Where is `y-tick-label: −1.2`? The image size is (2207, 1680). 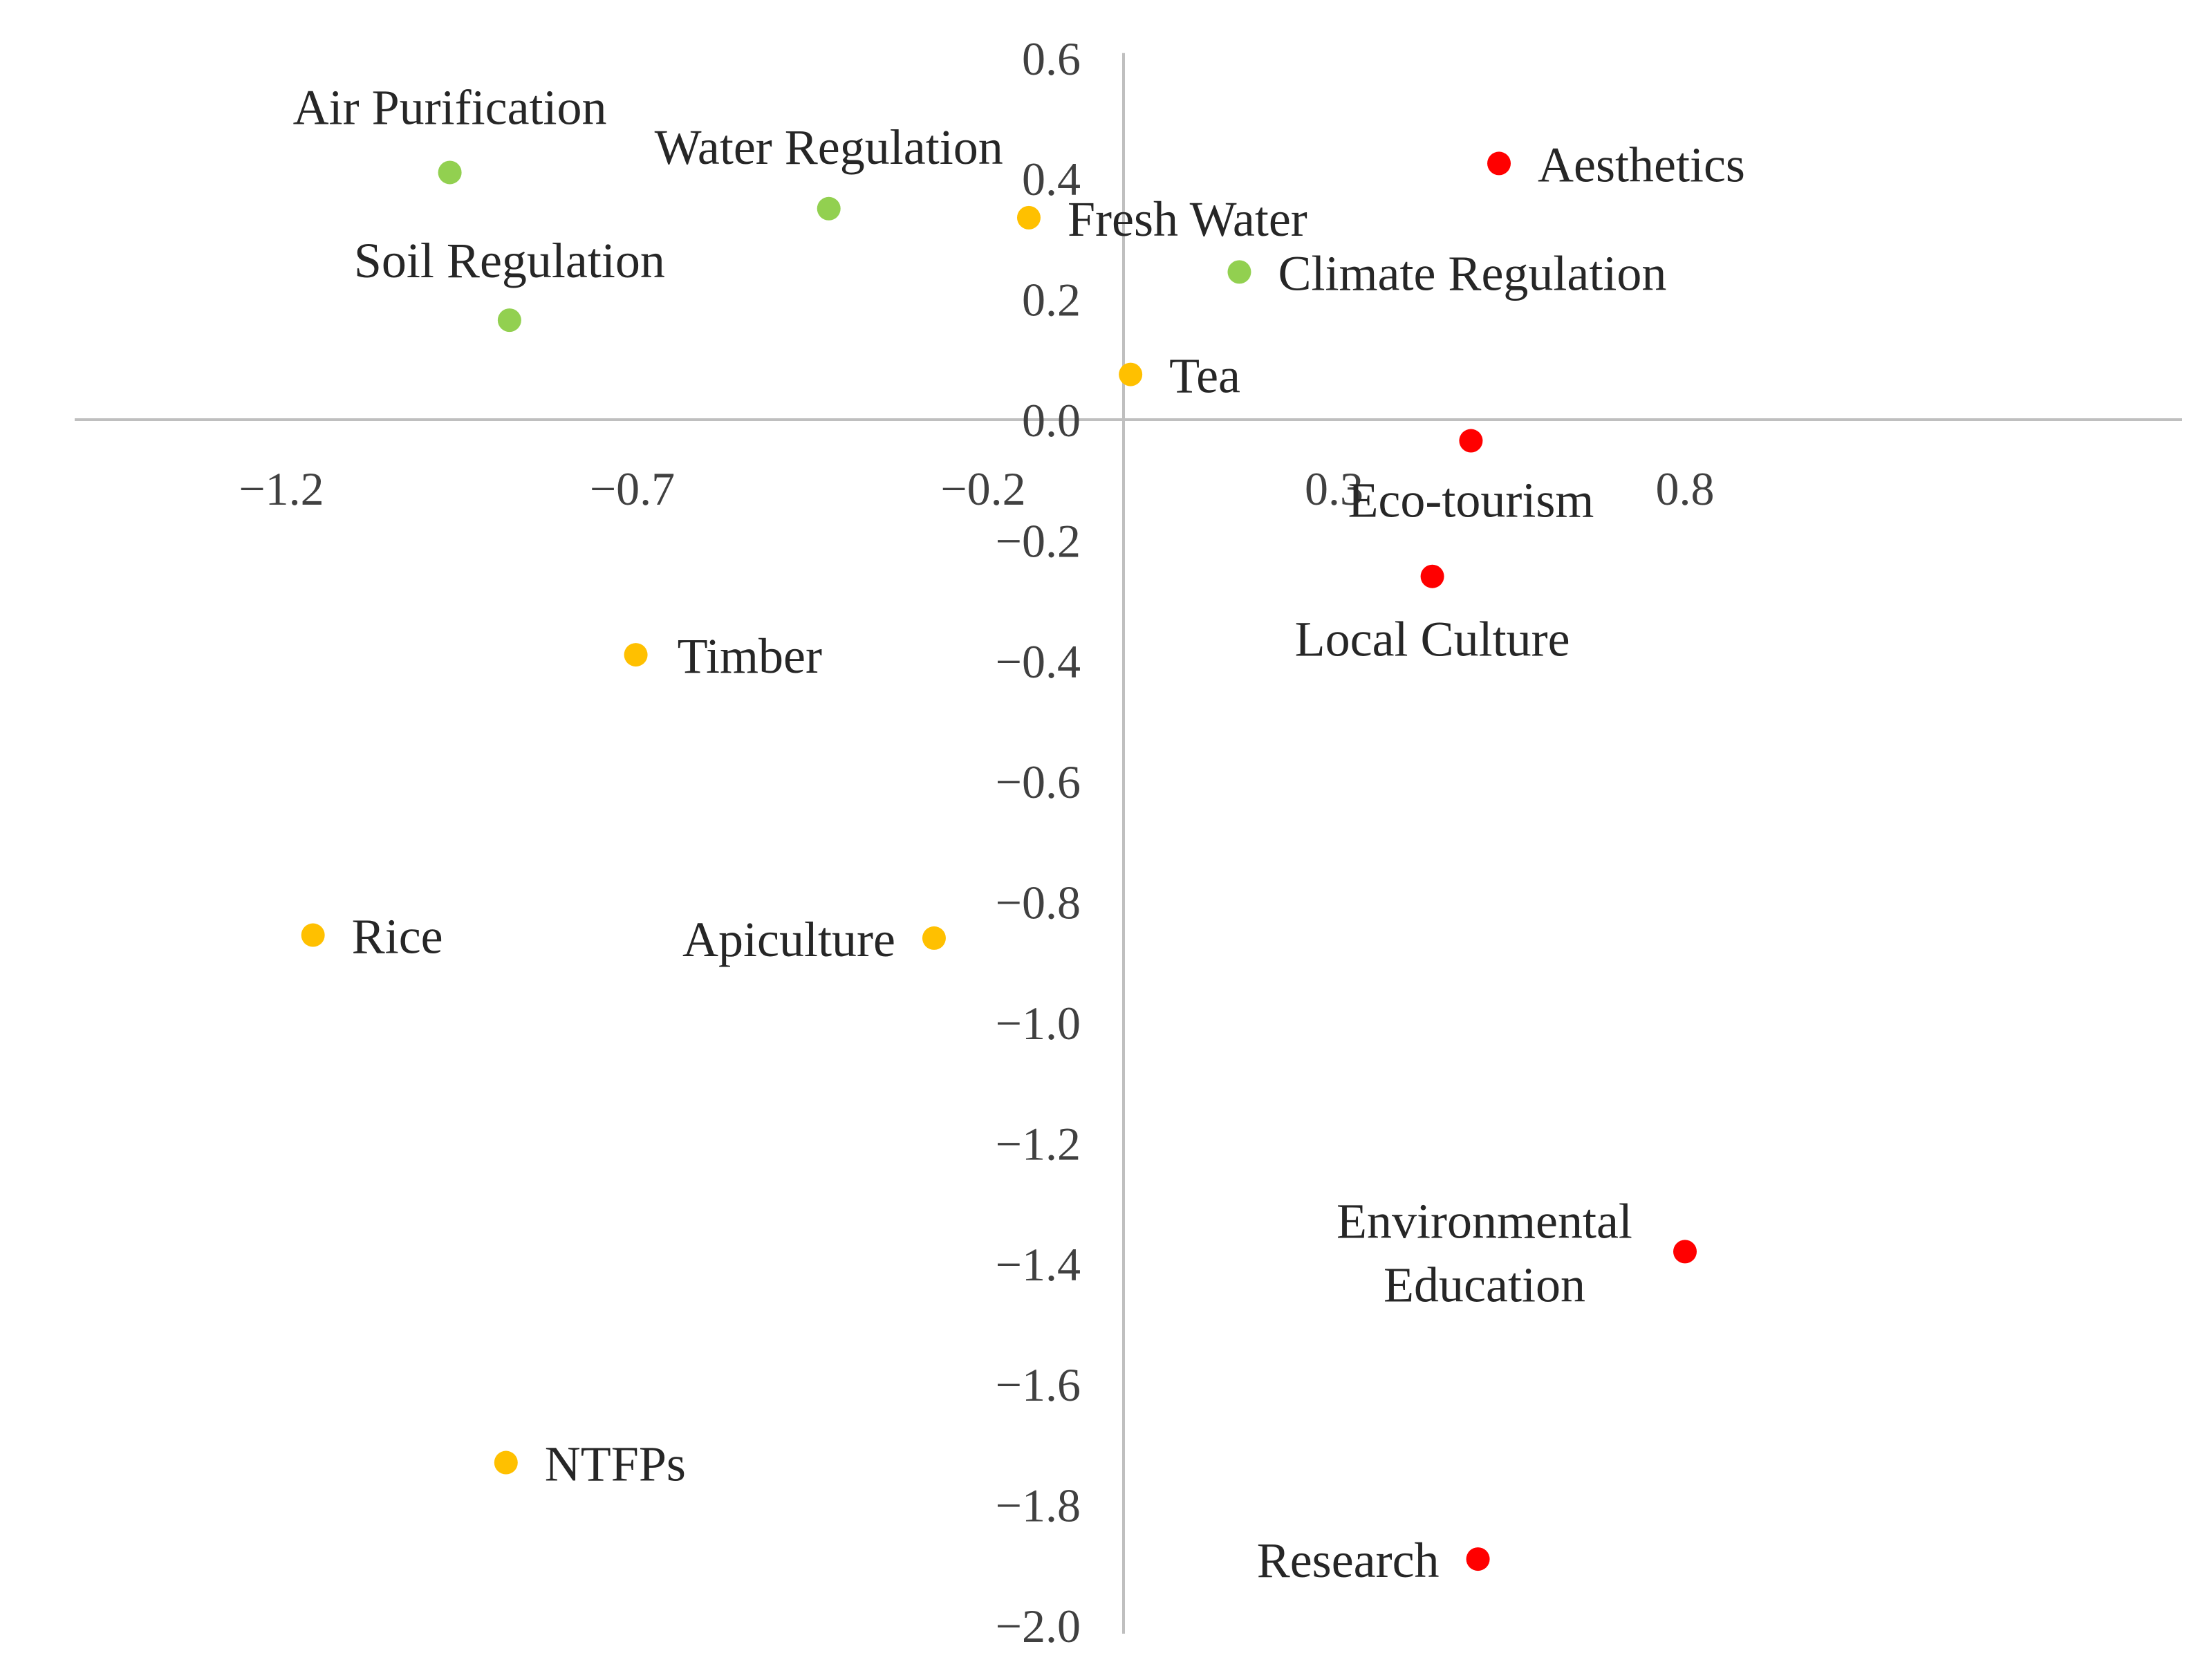 y-tick-label: −1.2 is located at coordinates (1038, 1143).